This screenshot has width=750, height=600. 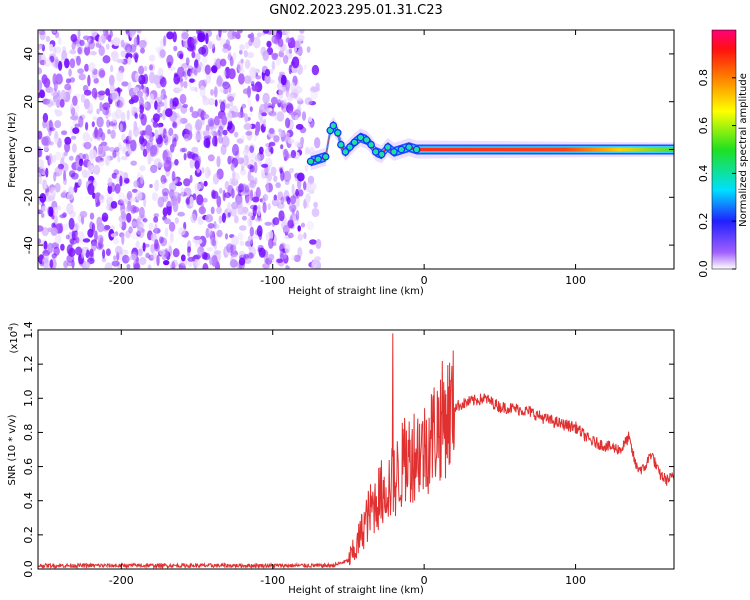 What do you see at coordinates (28, 467) in the screenshot?
I see `y-tick-label: 0.6` at bounding box center [28, 467].